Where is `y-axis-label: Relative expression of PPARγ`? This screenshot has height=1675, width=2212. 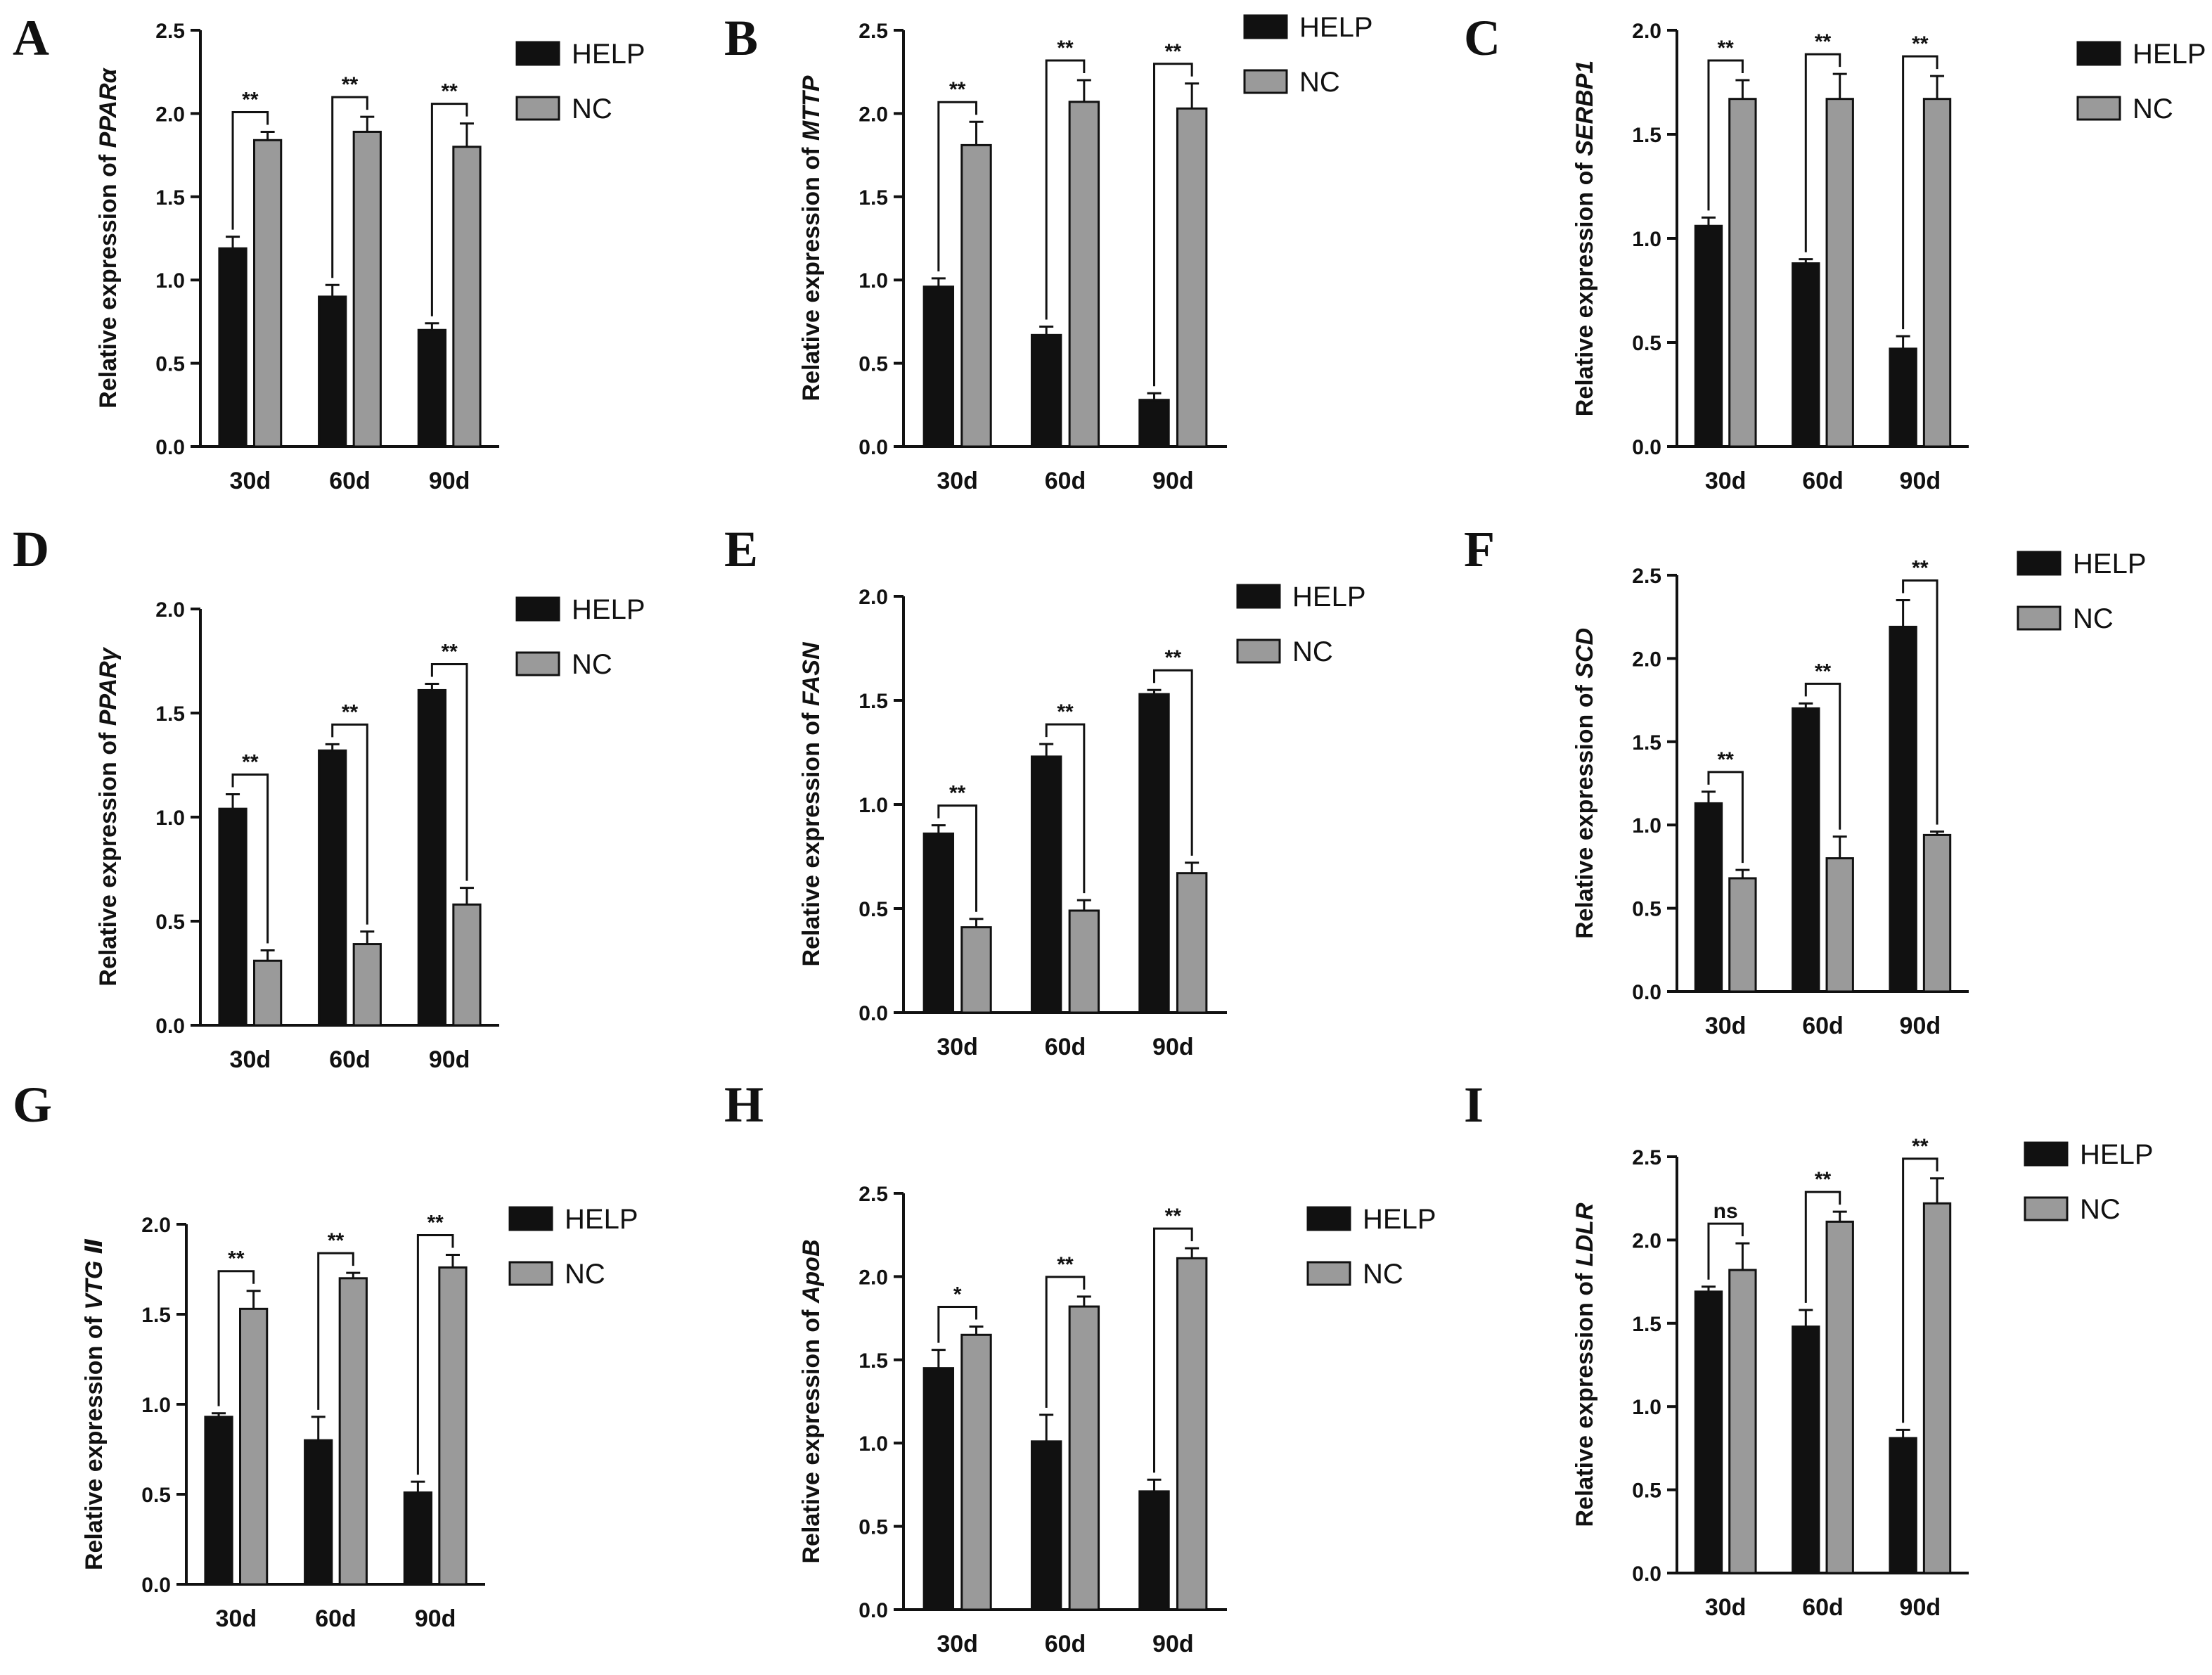 y-axis-label: Relative expression of PPARγ is located at coordinates (108, 816).